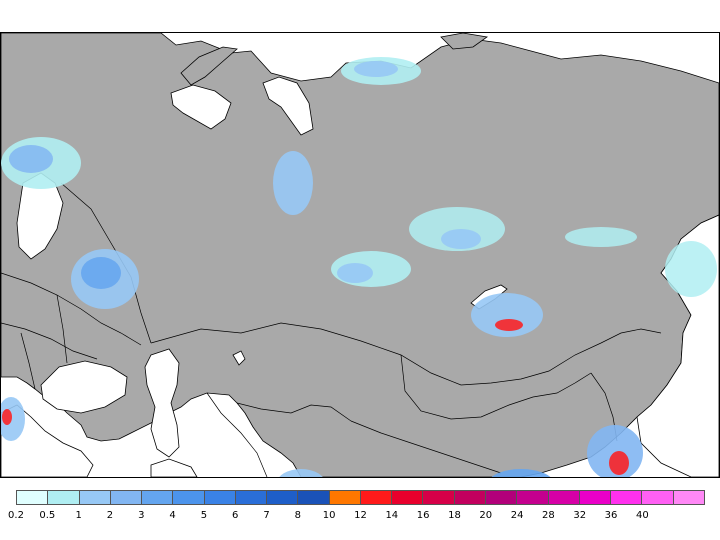  What do you see at coordinates (235, 515) in the screenshot?
I see `legend-tick-label: 6` at bounding box center [235, 515].